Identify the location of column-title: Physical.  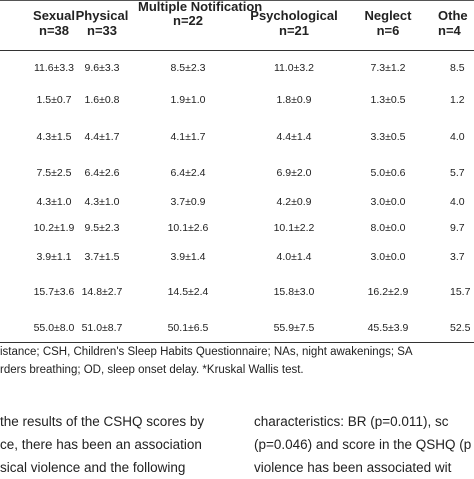
(102, 15).